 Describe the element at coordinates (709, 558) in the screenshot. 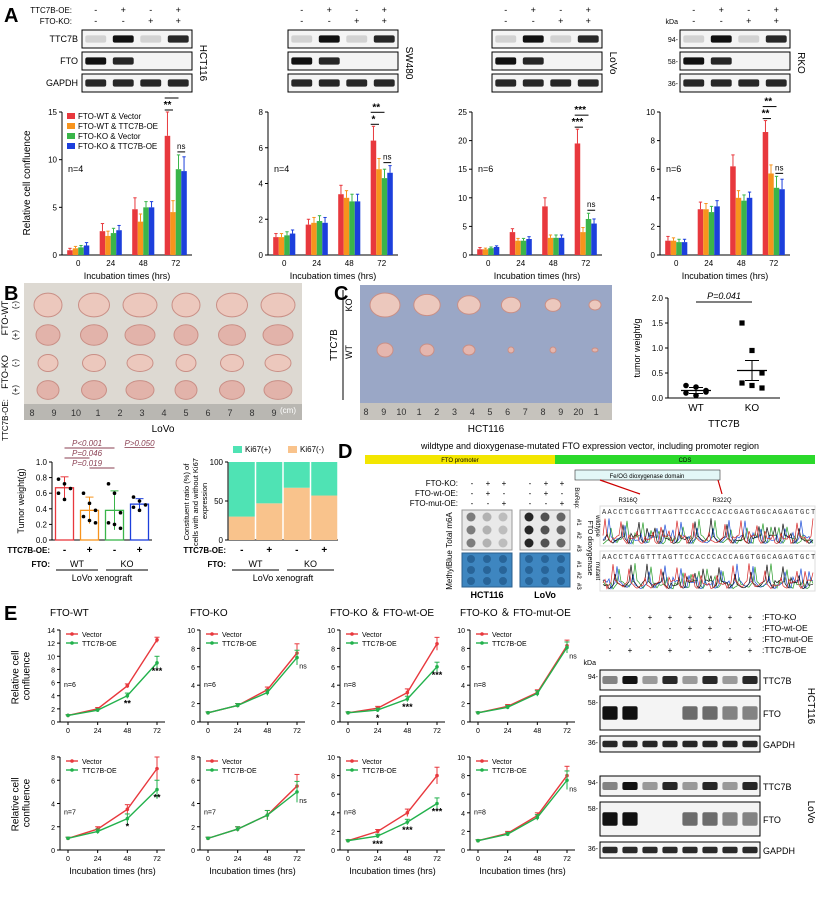

I see `sequence: AACCTCAGTTTAGTTCCACCCACCAGGTGGCAGAGTGCT` at that location.